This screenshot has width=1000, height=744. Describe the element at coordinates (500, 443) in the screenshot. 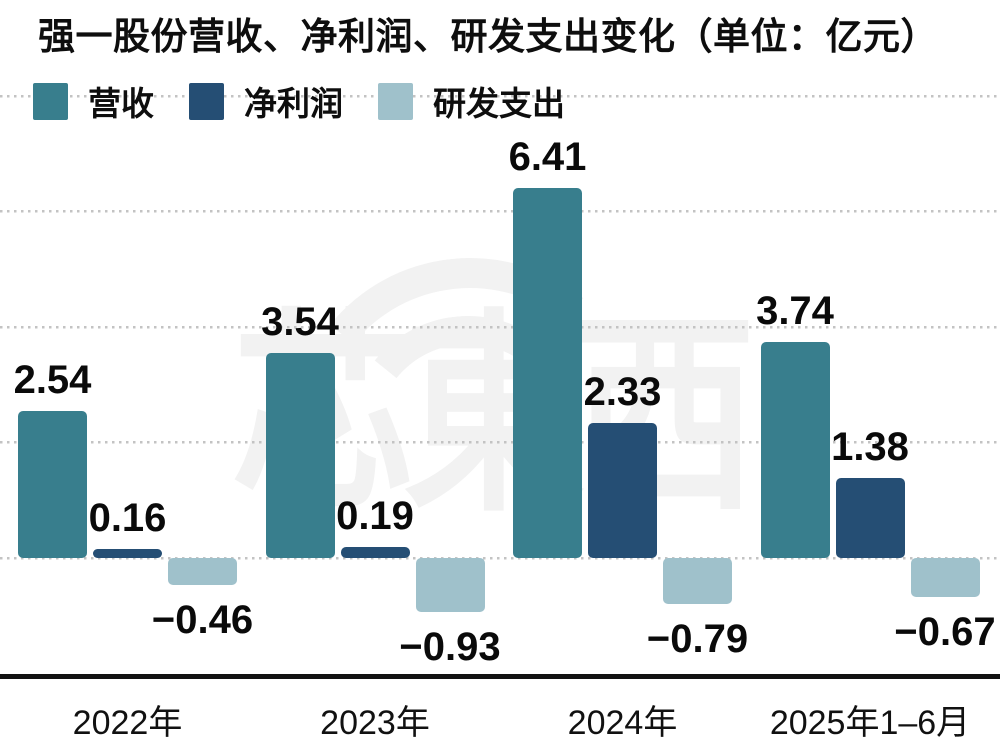

I see `gridline-y2` at that location.